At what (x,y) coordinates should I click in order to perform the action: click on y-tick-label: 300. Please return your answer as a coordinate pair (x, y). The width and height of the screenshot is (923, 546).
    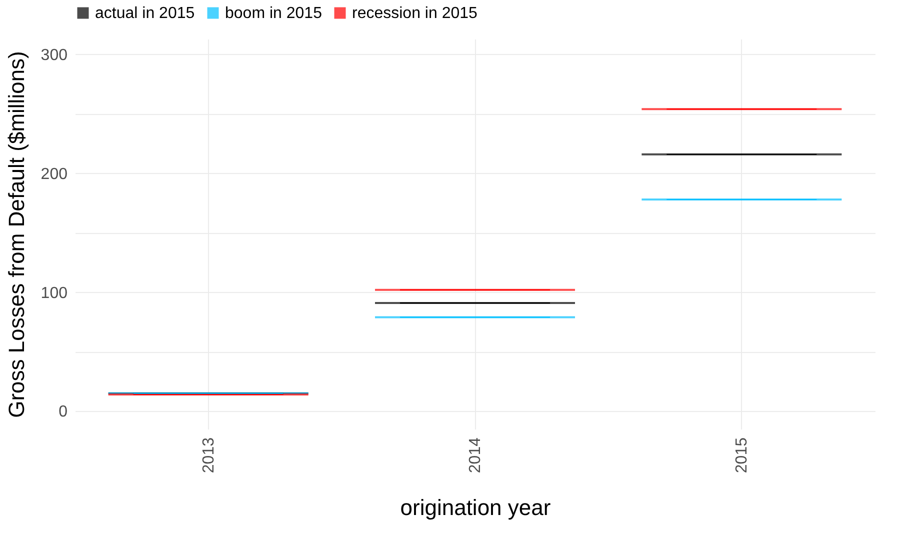
    Looking at the image, I should click on (54, 55).